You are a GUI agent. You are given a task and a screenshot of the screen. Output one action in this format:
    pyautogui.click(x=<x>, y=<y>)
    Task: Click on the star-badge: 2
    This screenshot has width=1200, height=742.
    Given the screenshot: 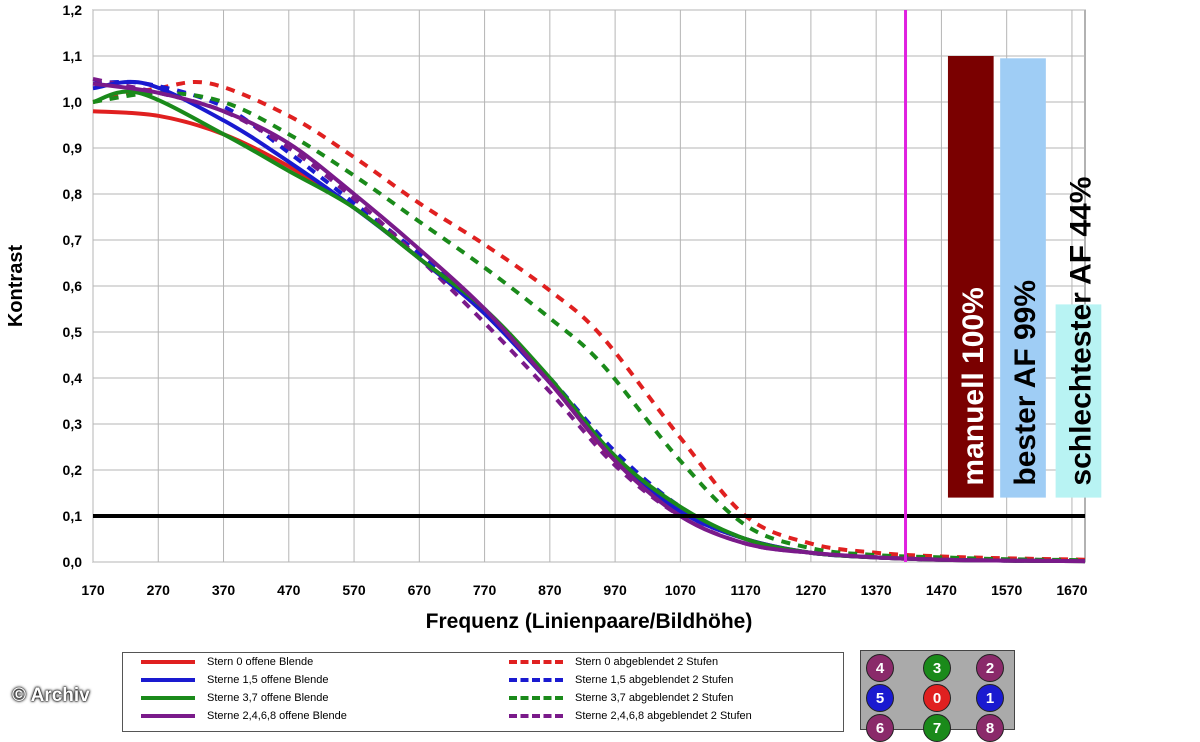 What is the action you would take?
    pyautogui.click(x=990, y=668)
    